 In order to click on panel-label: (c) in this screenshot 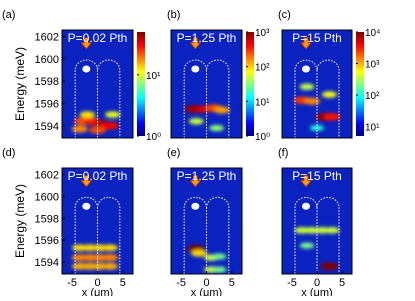, I will do `click(284, 15)`.